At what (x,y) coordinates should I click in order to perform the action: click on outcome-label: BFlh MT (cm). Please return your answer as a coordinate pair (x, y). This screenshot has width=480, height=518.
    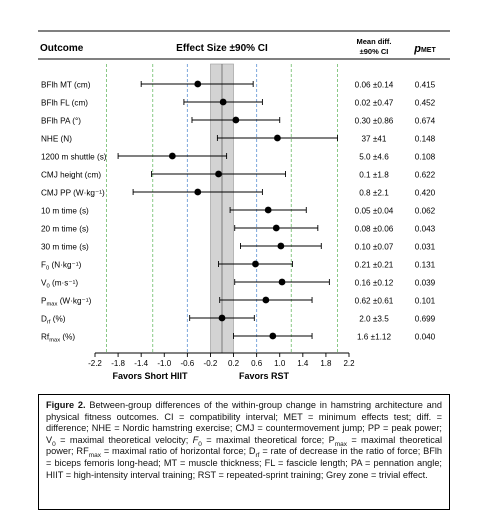
    Looking at the image, I should click on (66, 85).